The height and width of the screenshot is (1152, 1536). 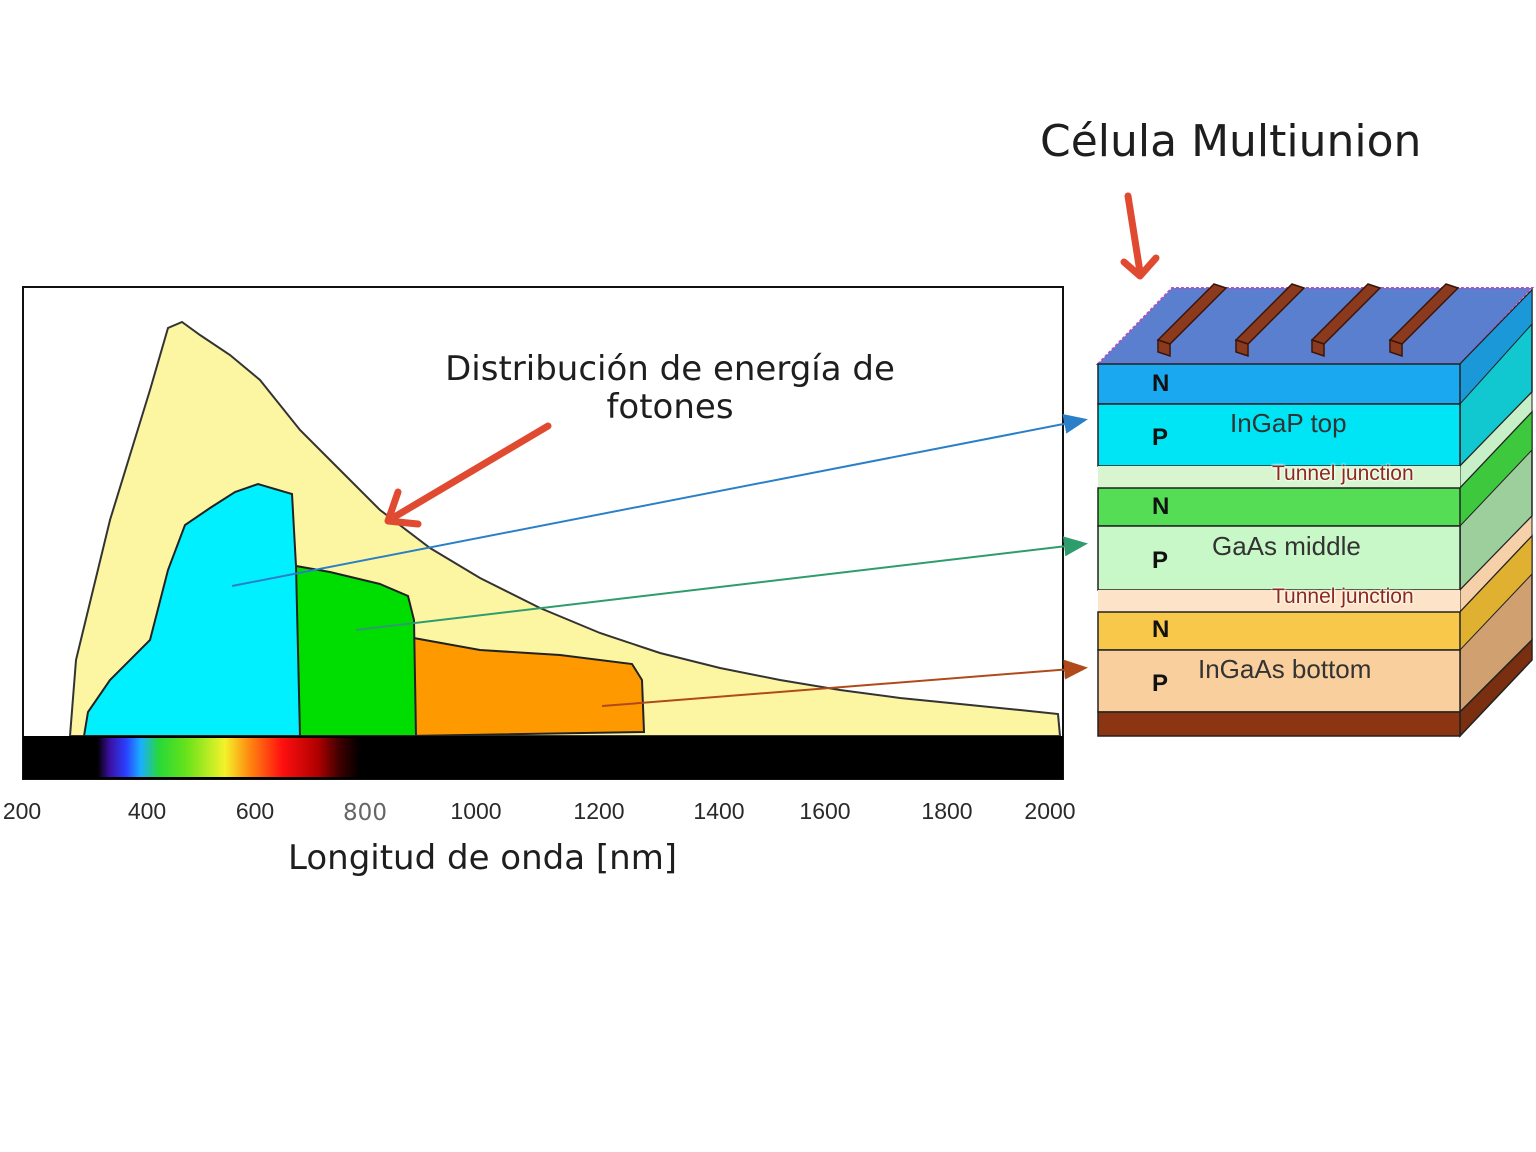 What do you see at coordinates (356, 650) in the screenshot?
I see `middle-junction-band` at bounding box center [356, 650].